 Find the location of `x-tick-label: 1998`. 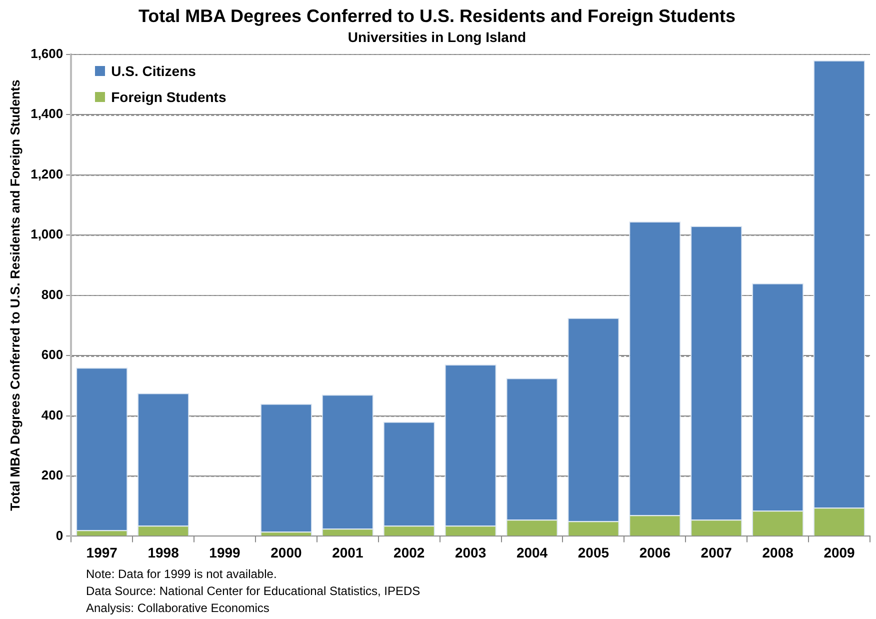

x-tick-label: 1998 is located at coordinates (164, 552).